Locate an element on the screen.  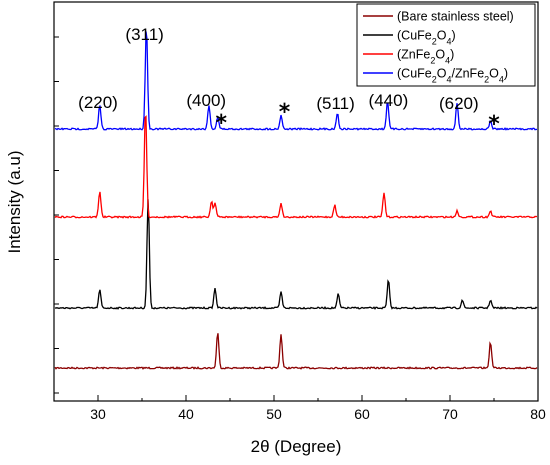
x-tick-label: 60 is located at coordinates (362, 414).